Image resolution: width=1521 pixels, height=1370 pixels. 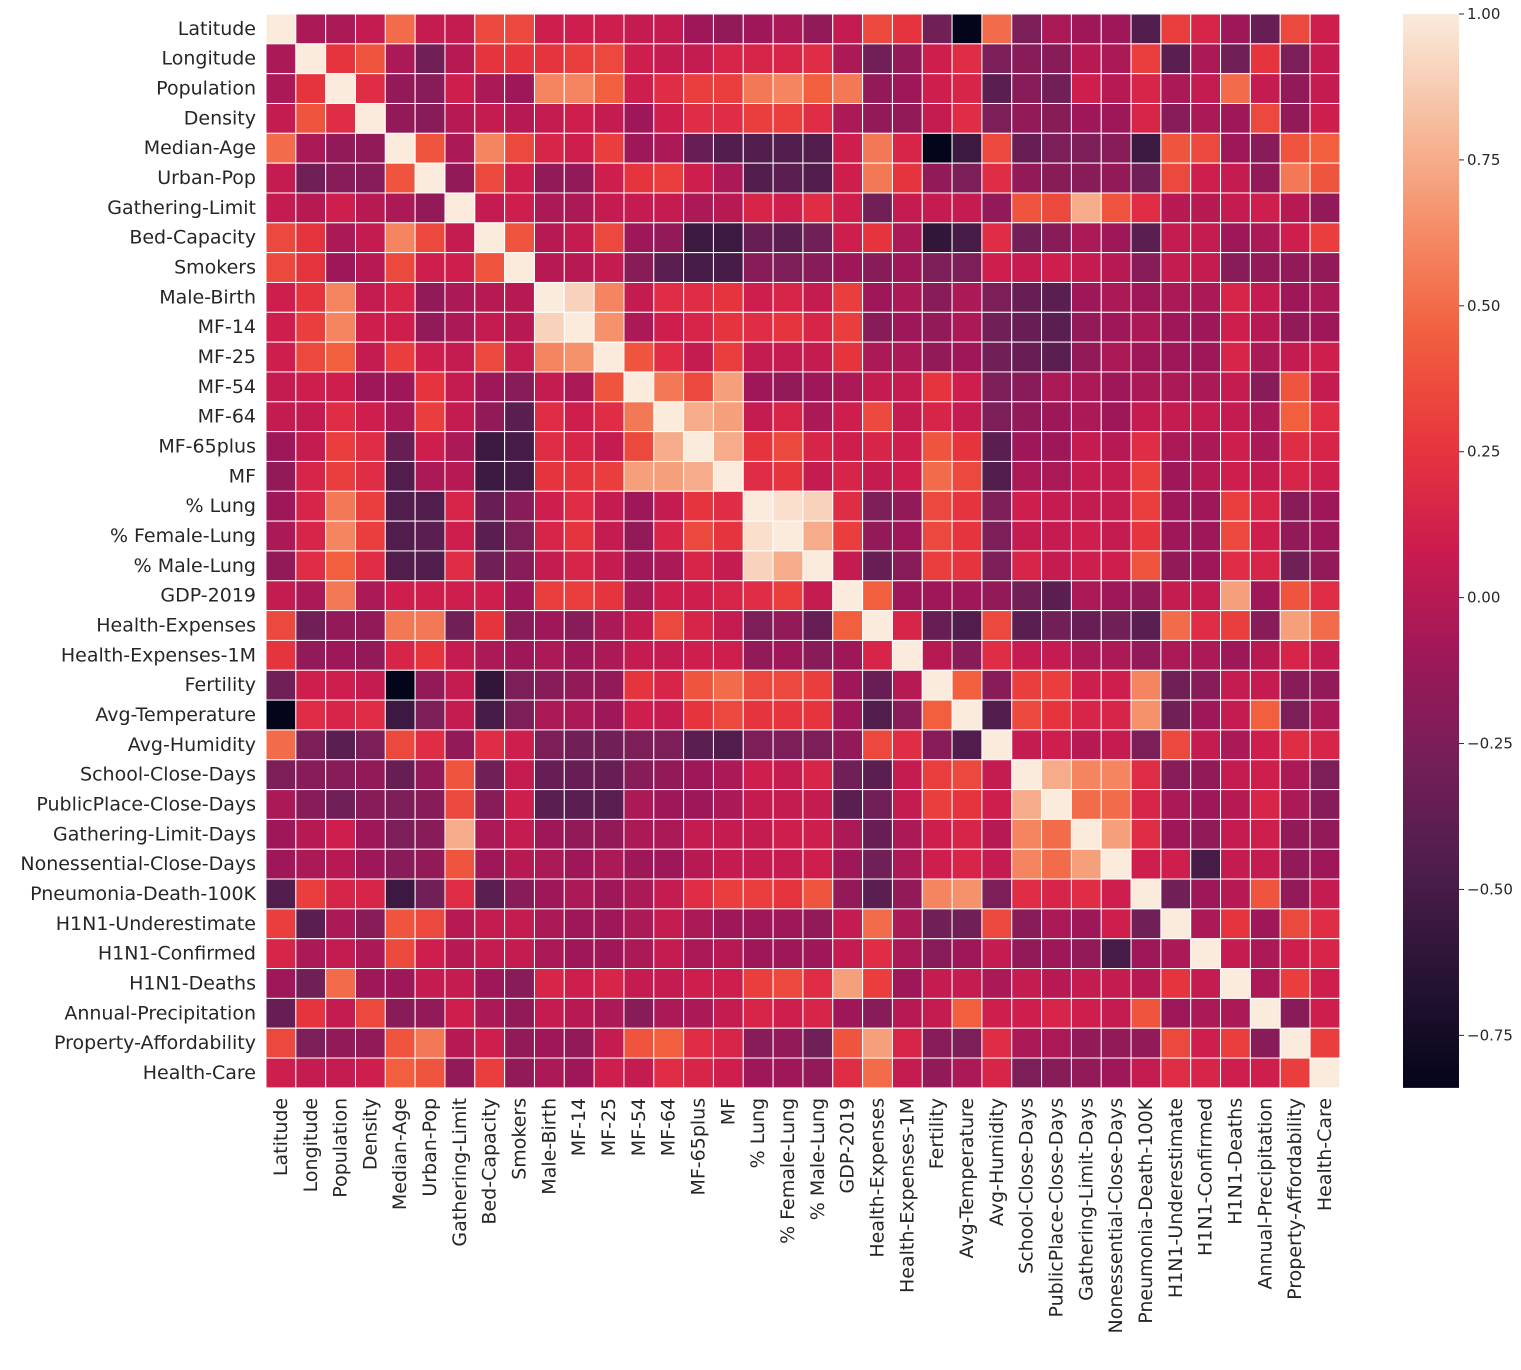 What do you see at coordinates (1483, 598) in the screenshot?
I see `colorbar-tick-label: 0.00` at bounding box center [1483, 598].